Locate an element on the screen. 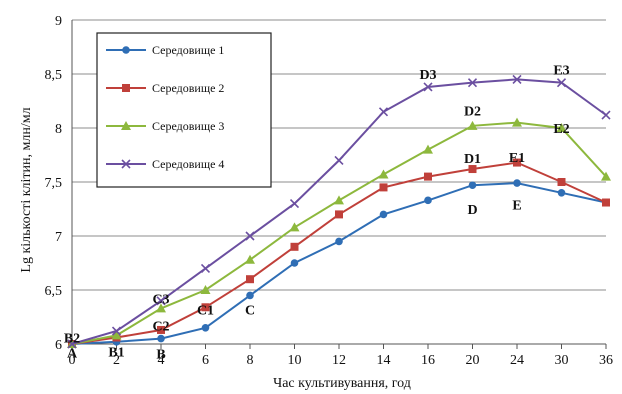 Image resolution: width=622 pixels, height=394 pixels. point-label: E is located at coordinates (516, 206).